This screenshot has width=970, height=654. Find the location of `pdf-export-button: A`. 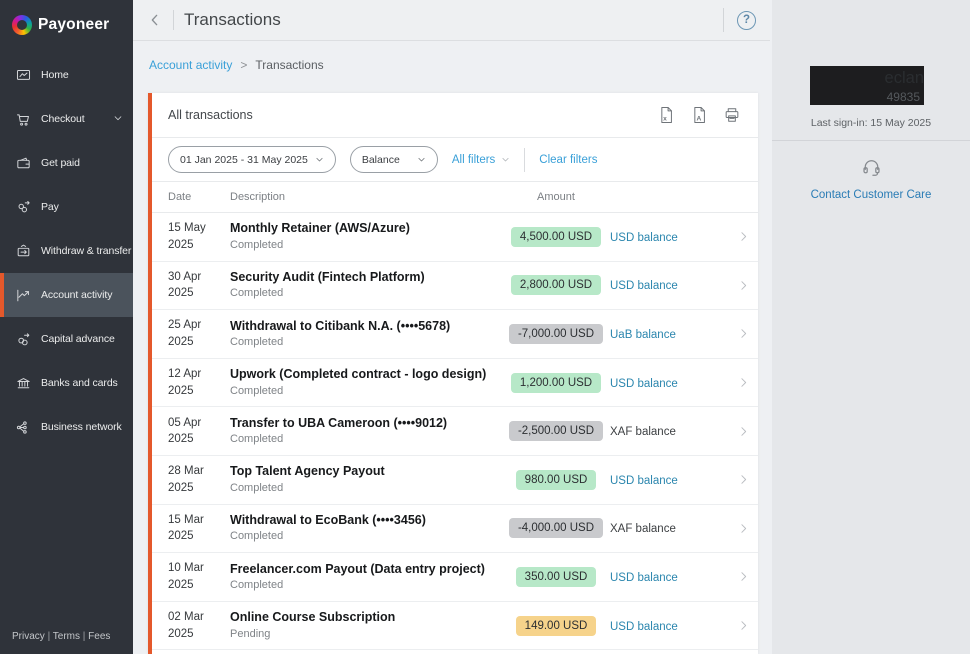

pdf-export-button: A is located at coordinates (699, 115).